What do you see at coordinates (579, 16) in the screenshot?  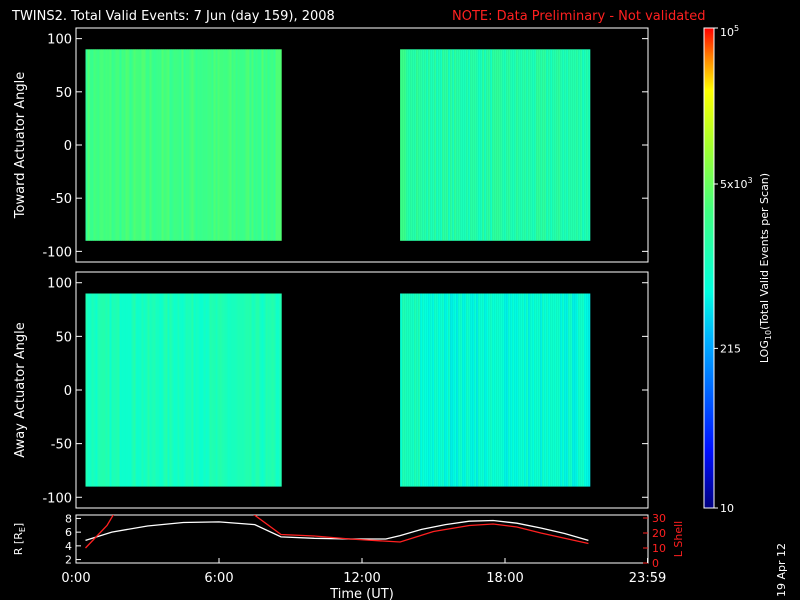 I see `preliminary-note: NOTE: Data Preliminary - Not validated` at bounding box center [579, 16].